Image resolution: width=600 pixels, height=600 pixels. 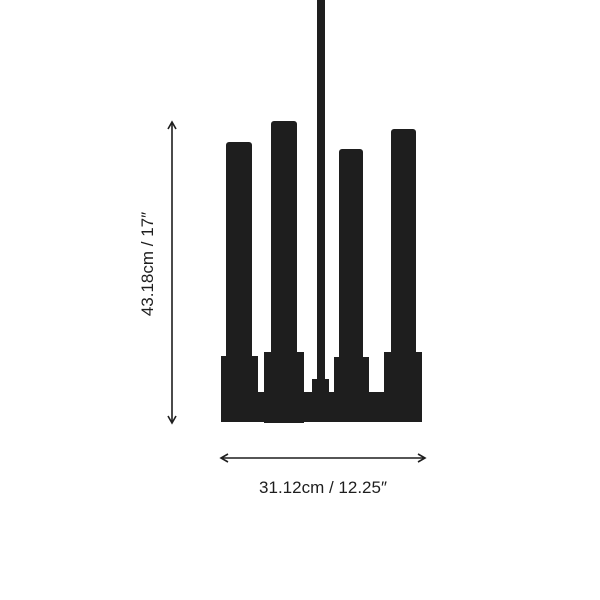 I want to click on suspension-rod, so click(x=321, y=192).